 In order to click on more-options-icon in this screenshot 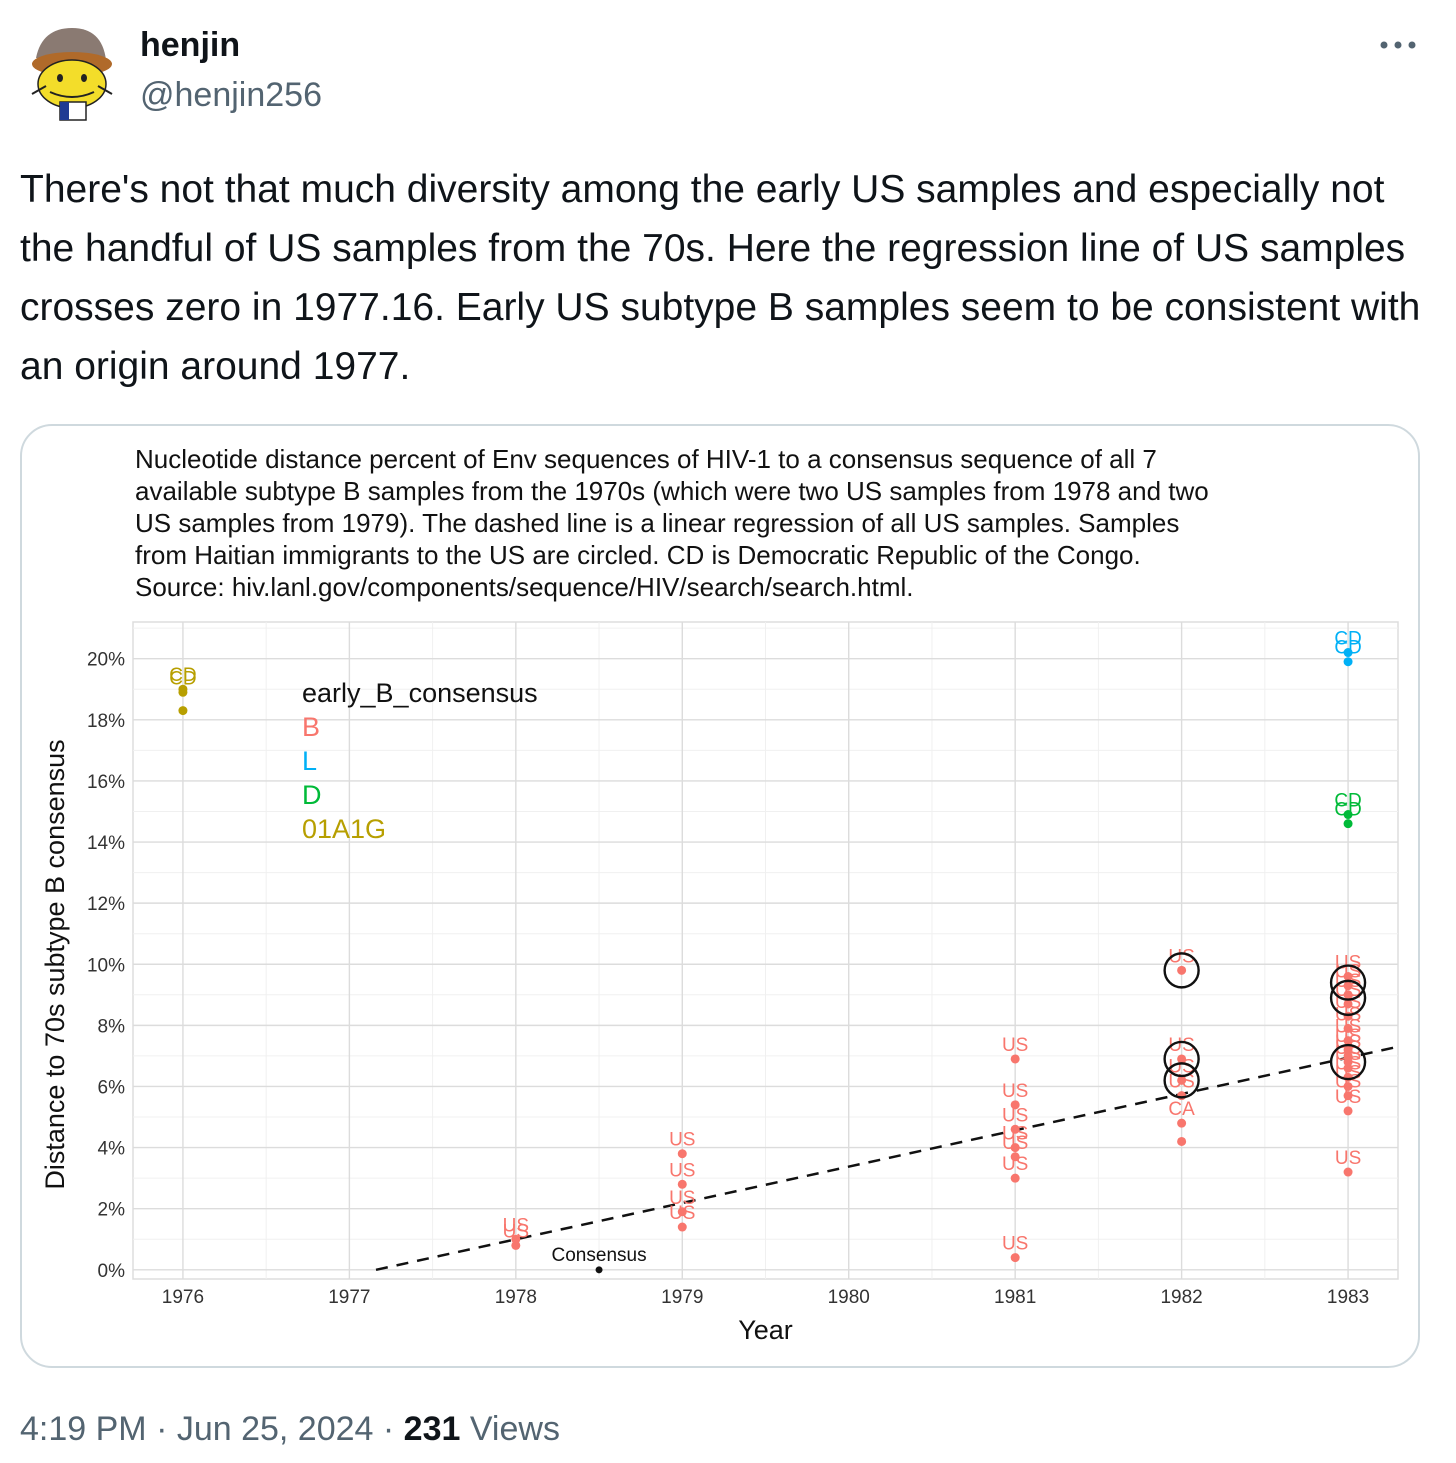, I will do `click(1398, 45)`.